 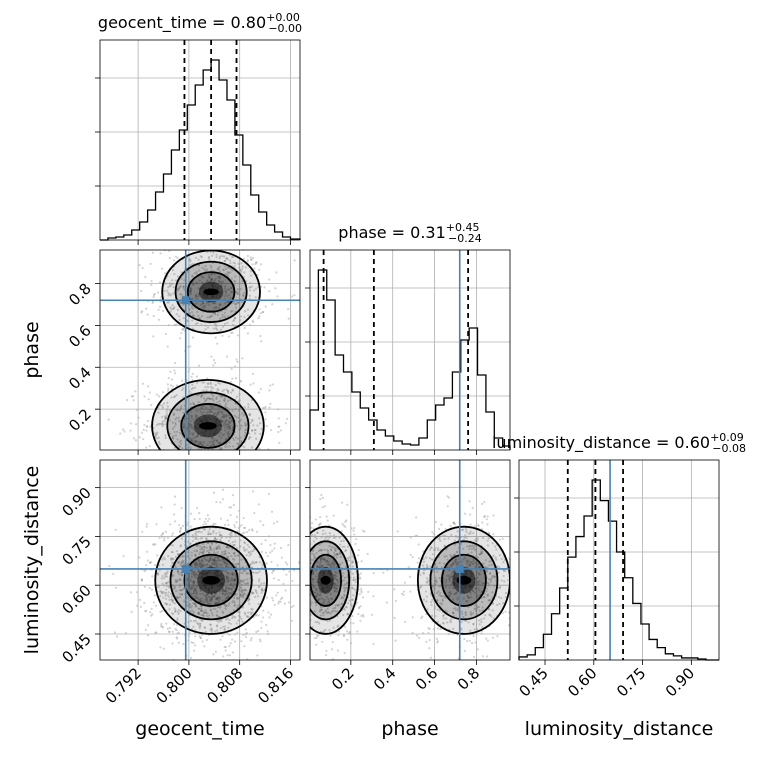 I want to click on panel-frame, so click(x=200, y=350).